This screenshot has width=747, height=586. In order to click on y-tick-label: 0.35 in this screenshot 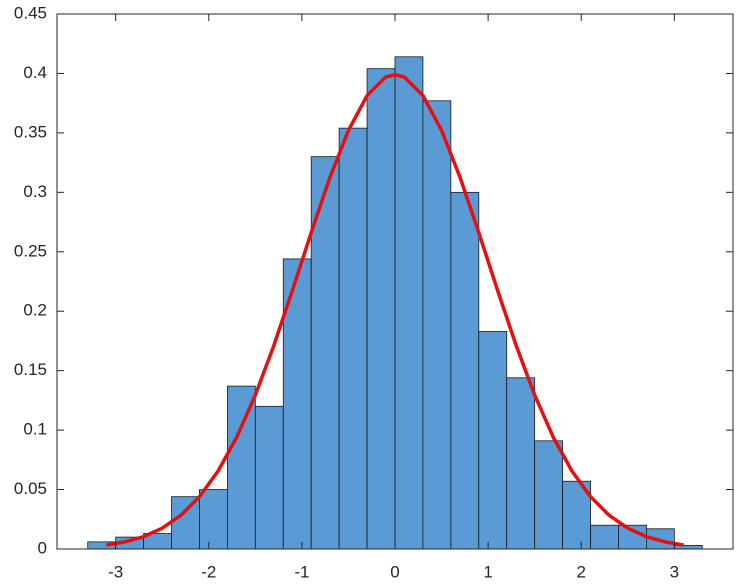, I will do `click(30, 131)`.